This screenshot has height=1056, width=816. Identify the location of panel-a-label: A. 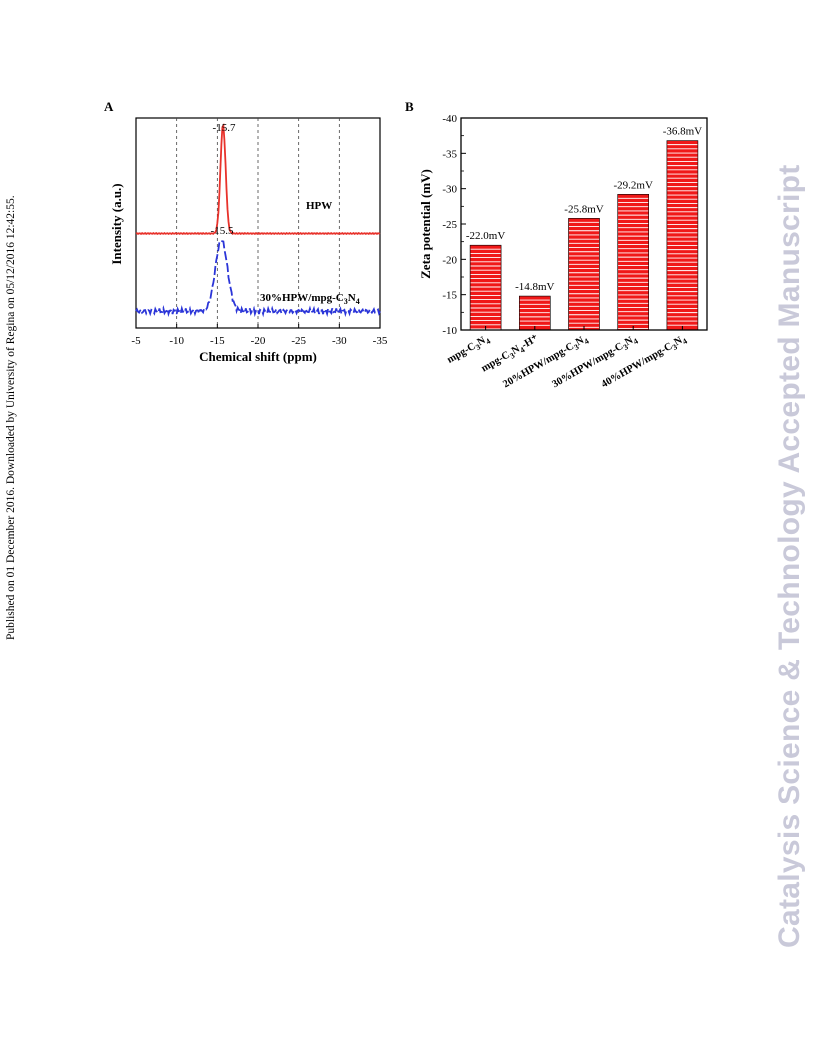
(109, 106).